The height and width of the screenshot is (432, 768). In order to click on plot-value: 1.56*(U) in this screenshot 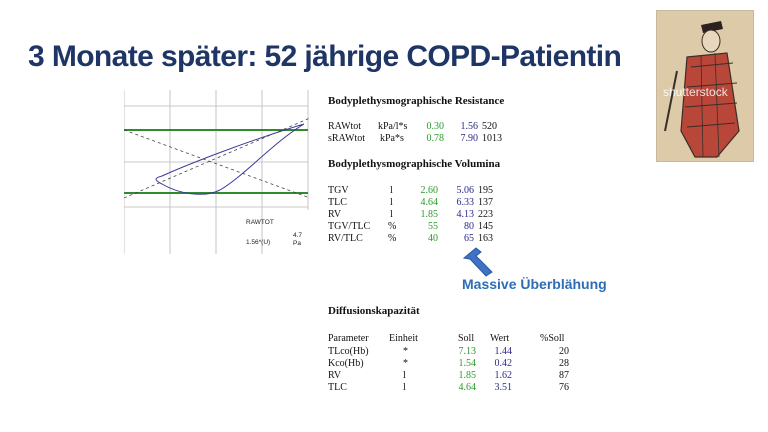, I will do `click(258, 242)`.